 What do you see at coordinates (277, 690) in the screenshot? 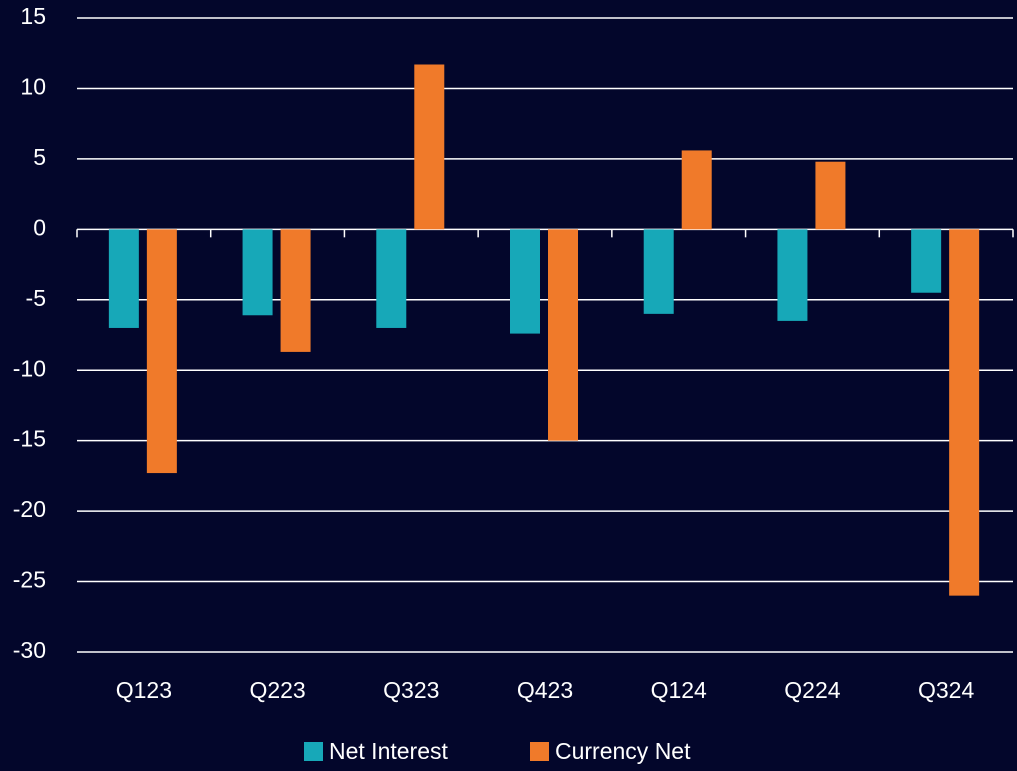
I see `x-tick-label: Q223` at bounding box center [277, 690].